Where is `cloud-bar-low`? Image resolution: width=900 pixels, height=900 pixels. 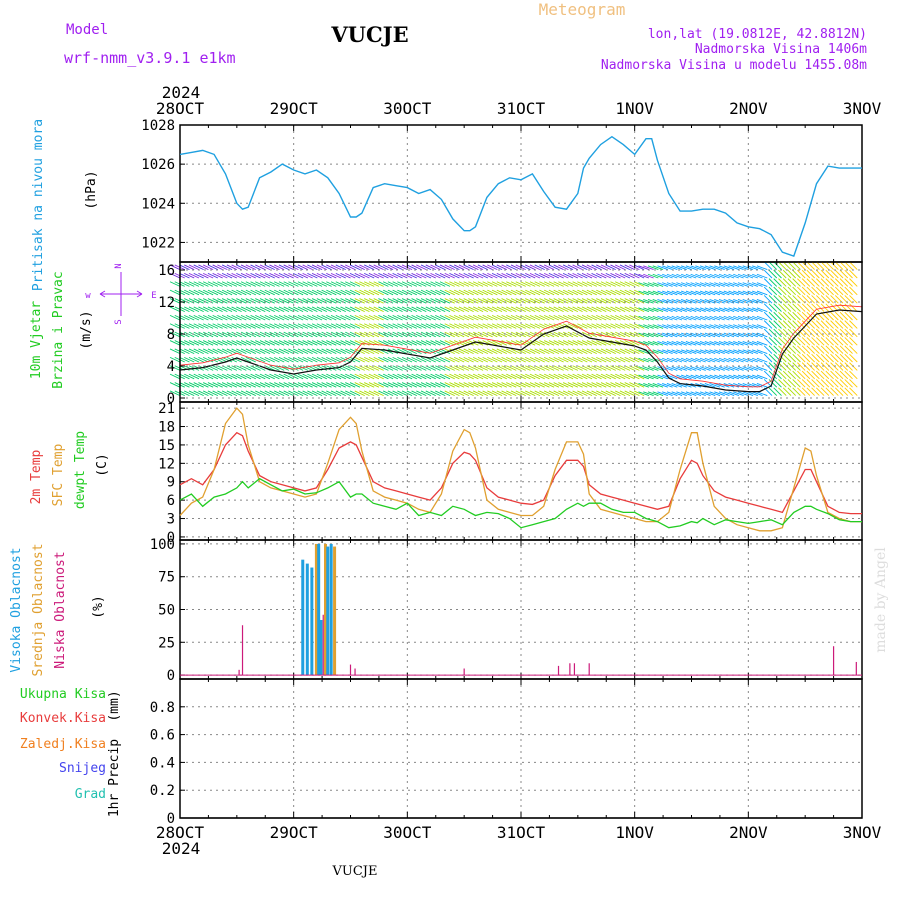 cloud-bar-low is located at coordinates (242, 650).